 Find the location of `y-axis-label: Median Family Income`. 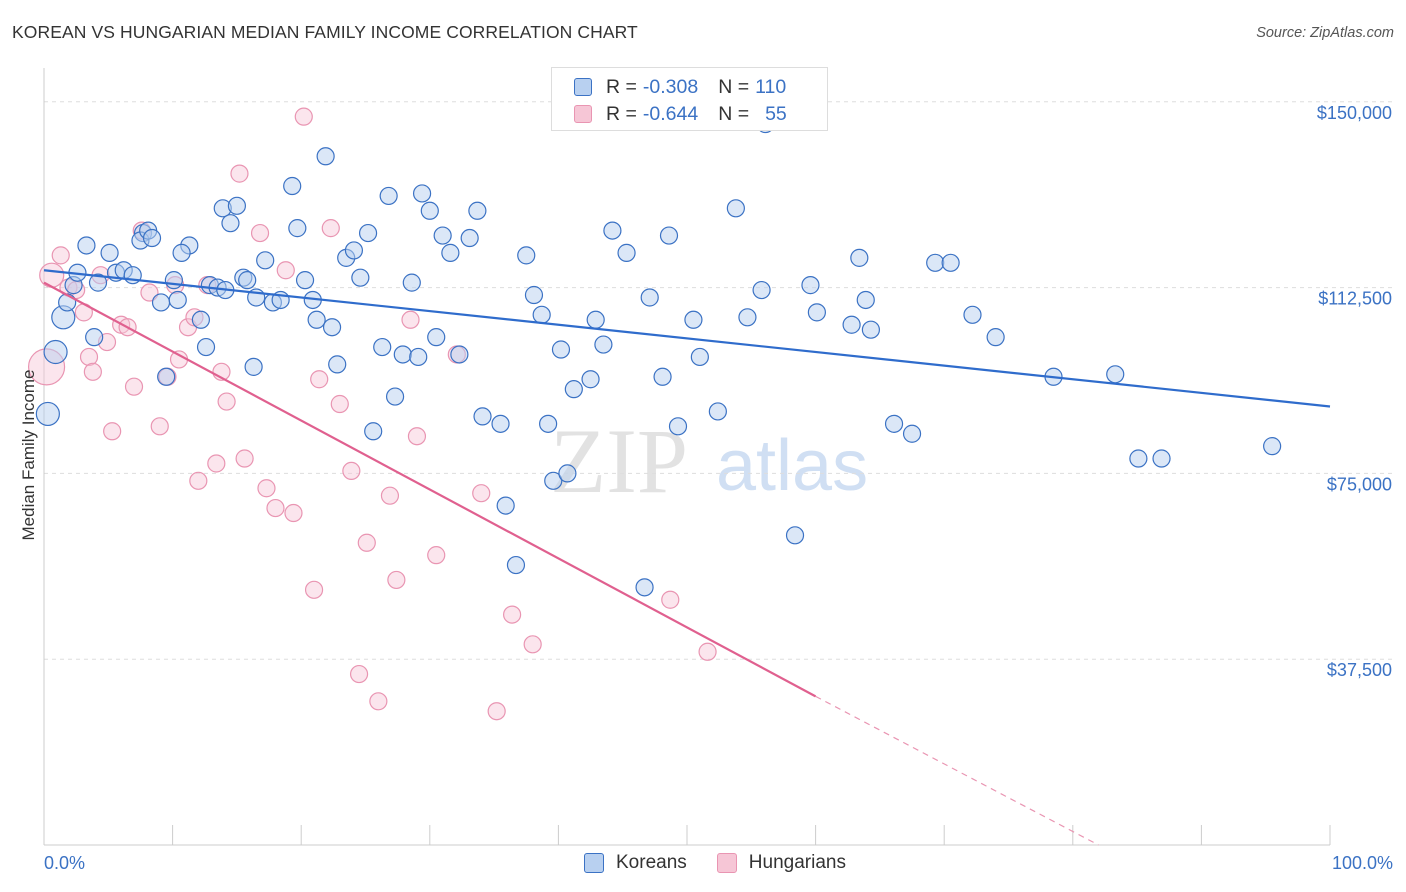

y-axis-label: Median Family Income is located at coordinates (28, 454).